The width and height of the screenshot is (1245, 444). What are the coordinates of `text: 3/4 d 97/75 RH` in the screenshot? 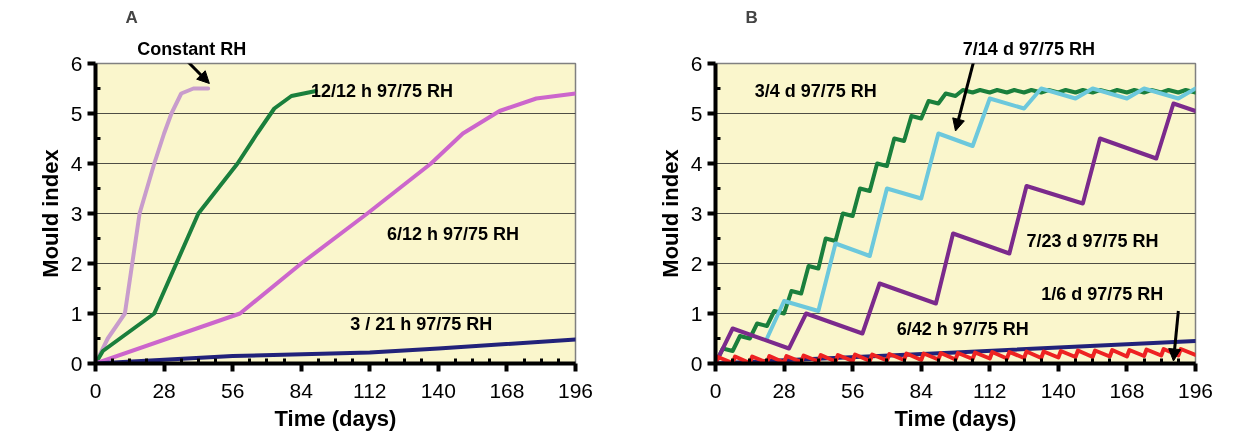 It's located at (815, 91).